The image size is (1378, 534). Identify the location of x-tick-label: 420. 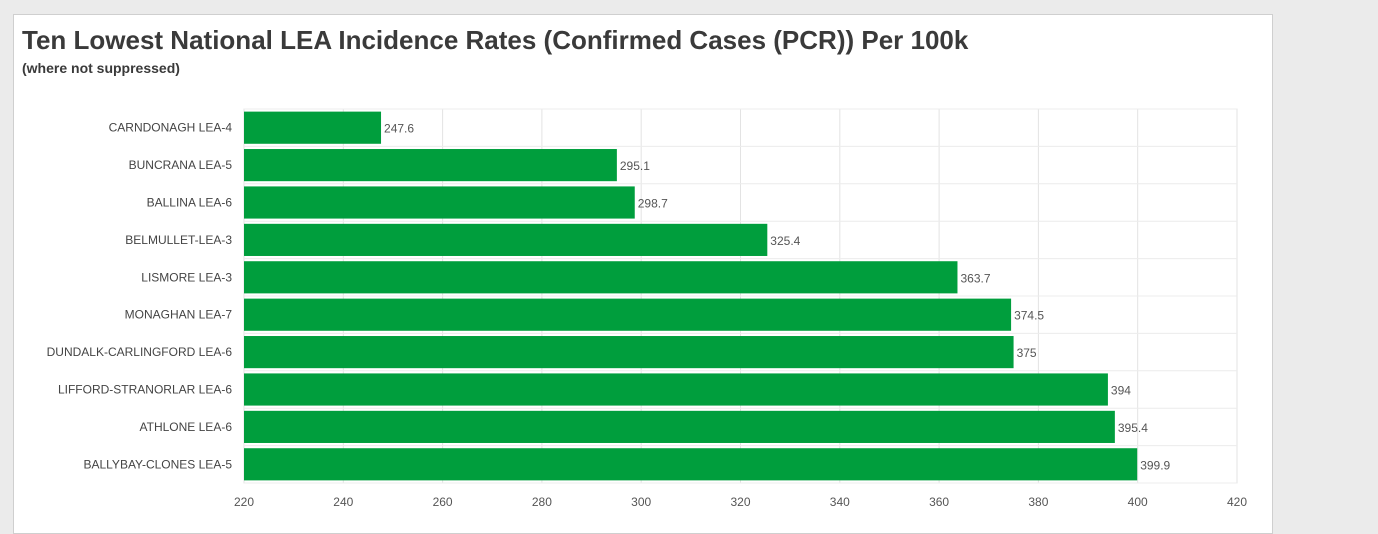
(1237, 502).